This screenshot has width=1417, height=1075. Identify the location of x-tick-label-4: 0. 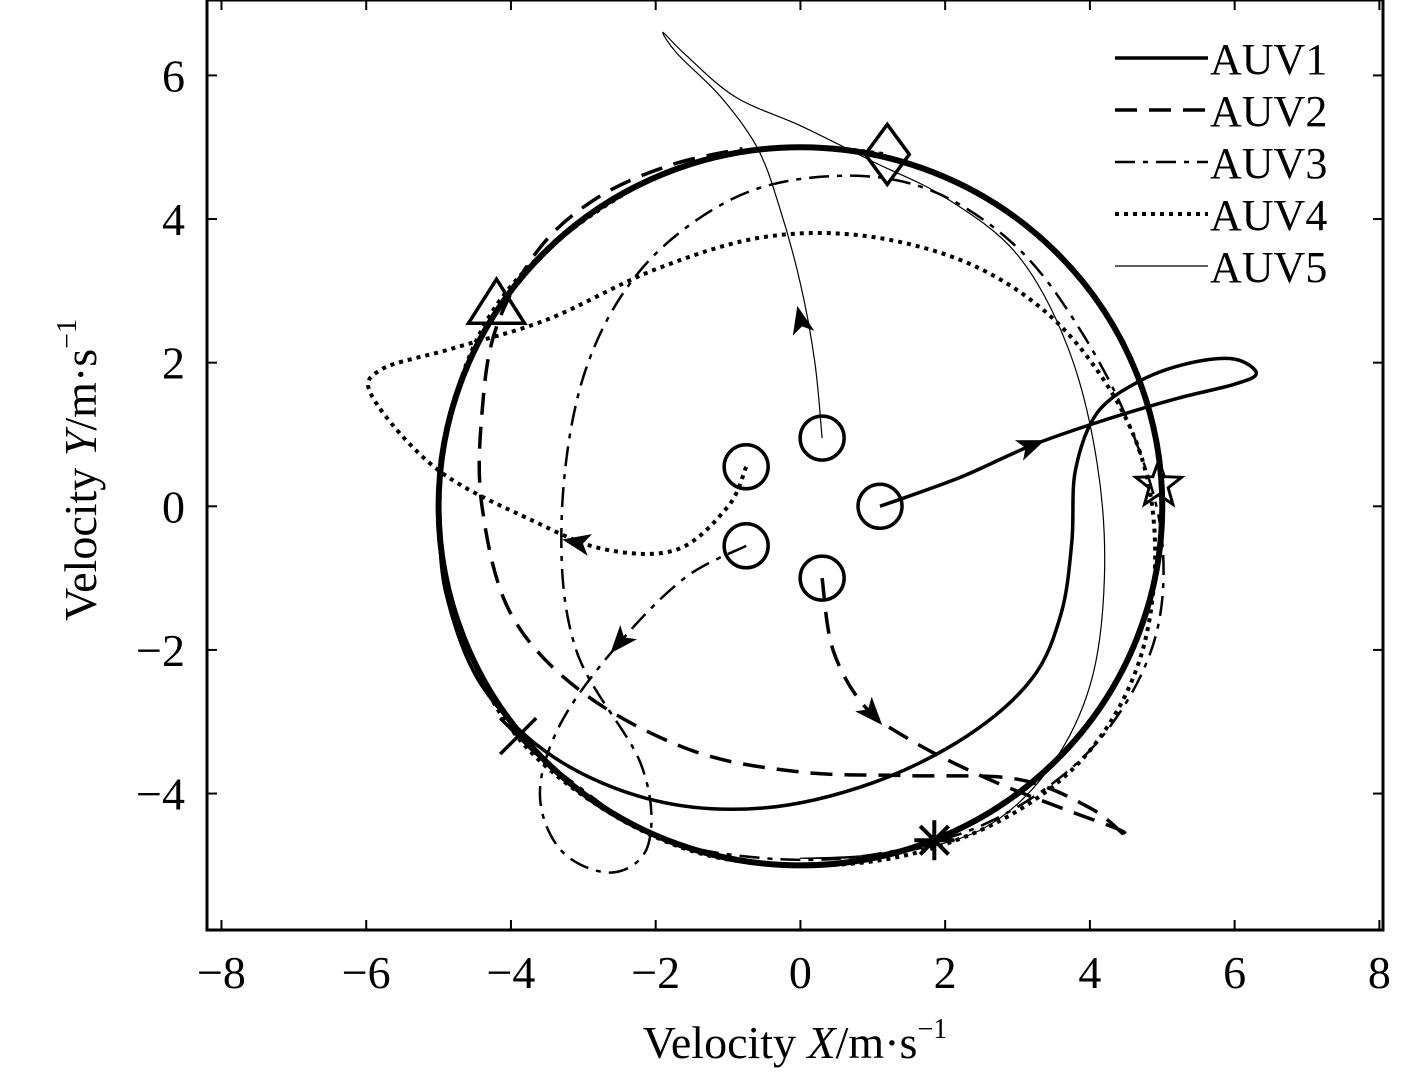
(800, 972).